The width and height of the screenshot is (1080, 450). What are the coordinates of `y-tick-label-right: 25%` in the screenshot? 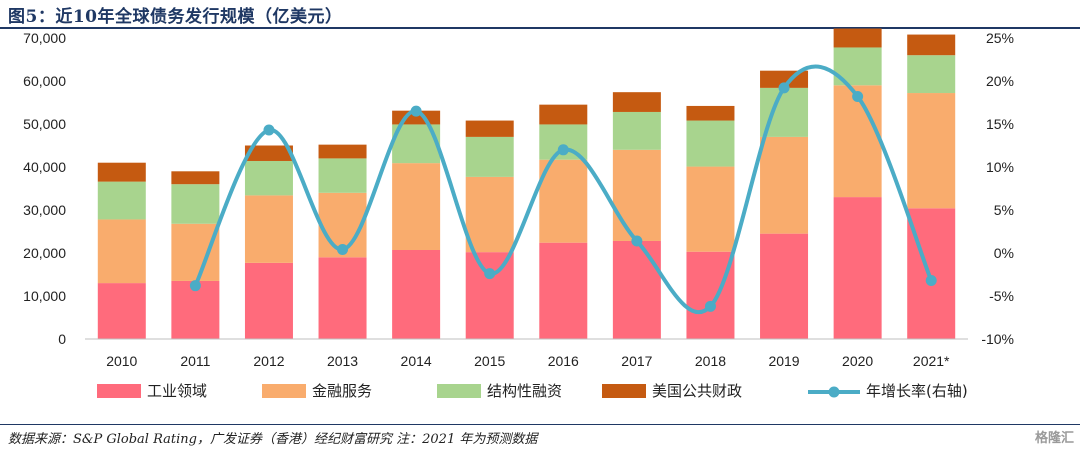 It's located at (1000, 38).